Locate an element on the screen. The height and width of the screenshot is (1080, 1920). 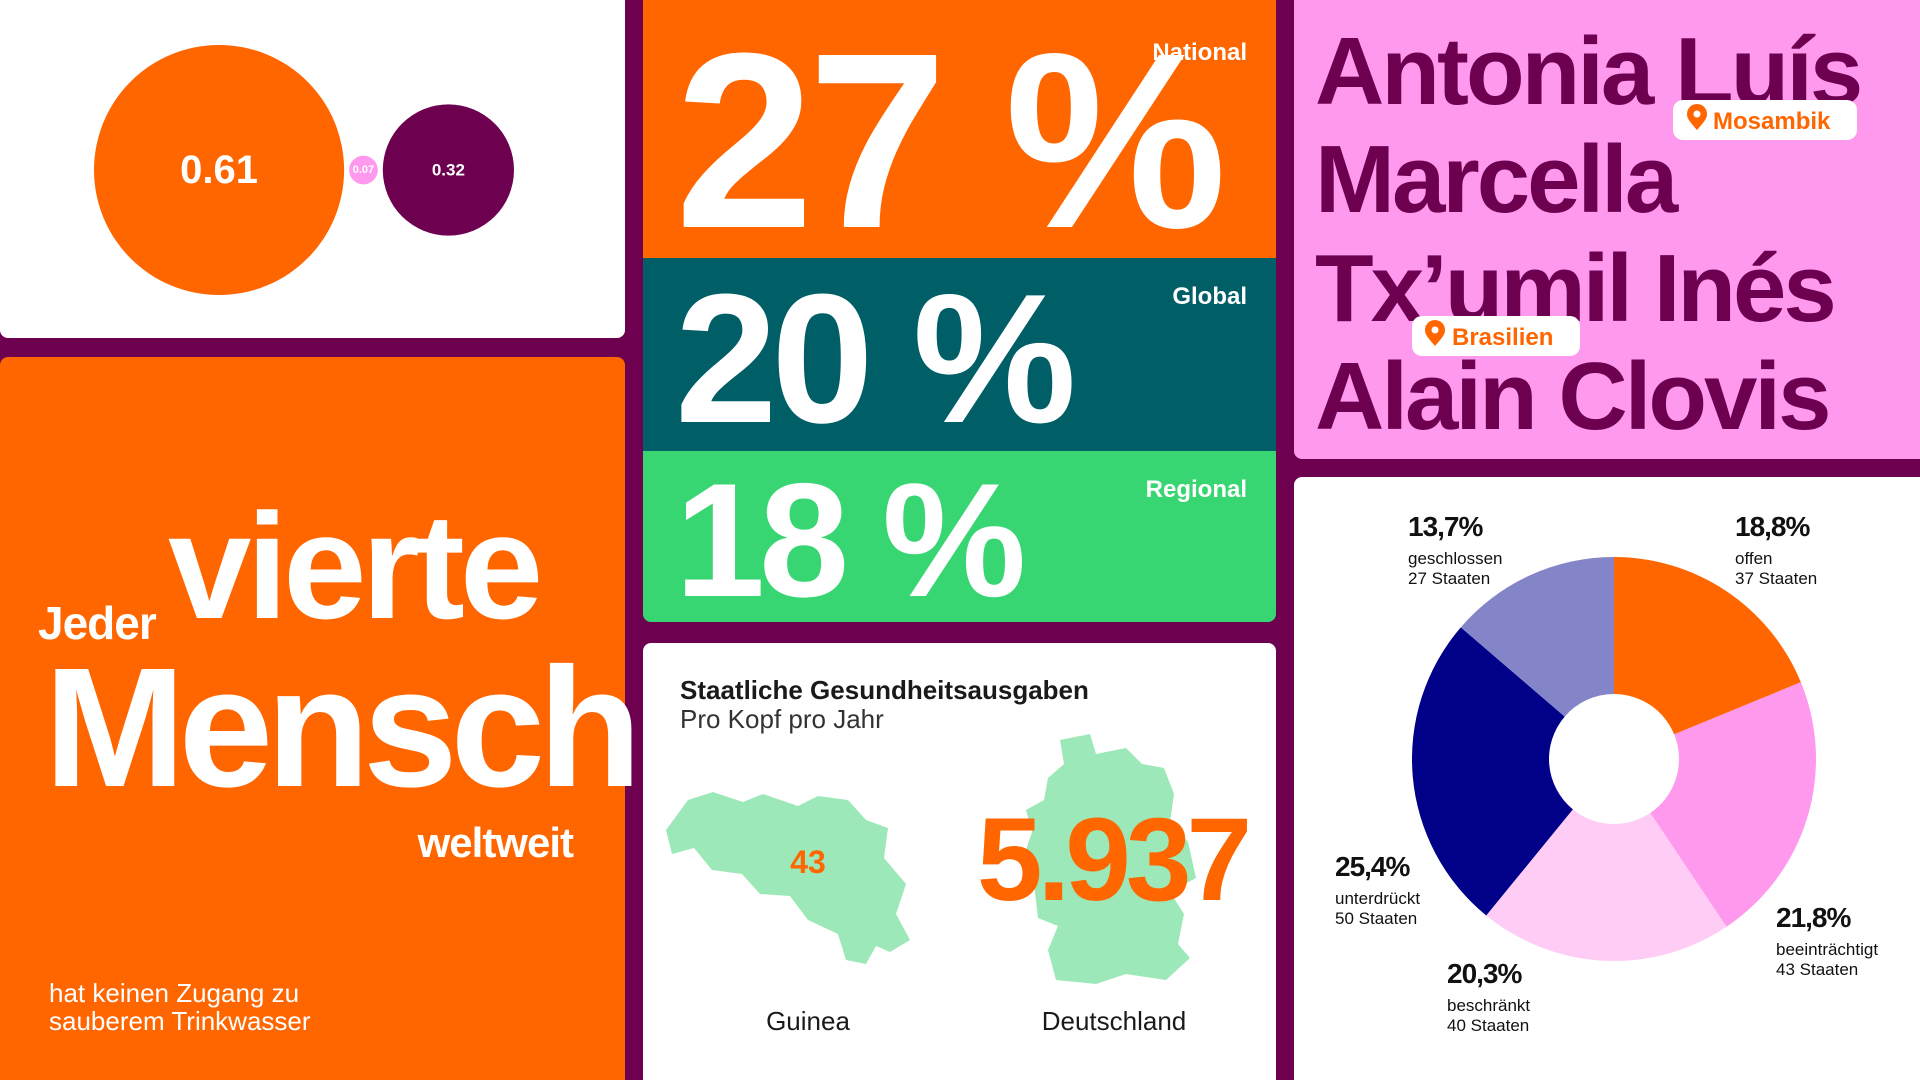
global-panel is located at coordinates (959, 354).